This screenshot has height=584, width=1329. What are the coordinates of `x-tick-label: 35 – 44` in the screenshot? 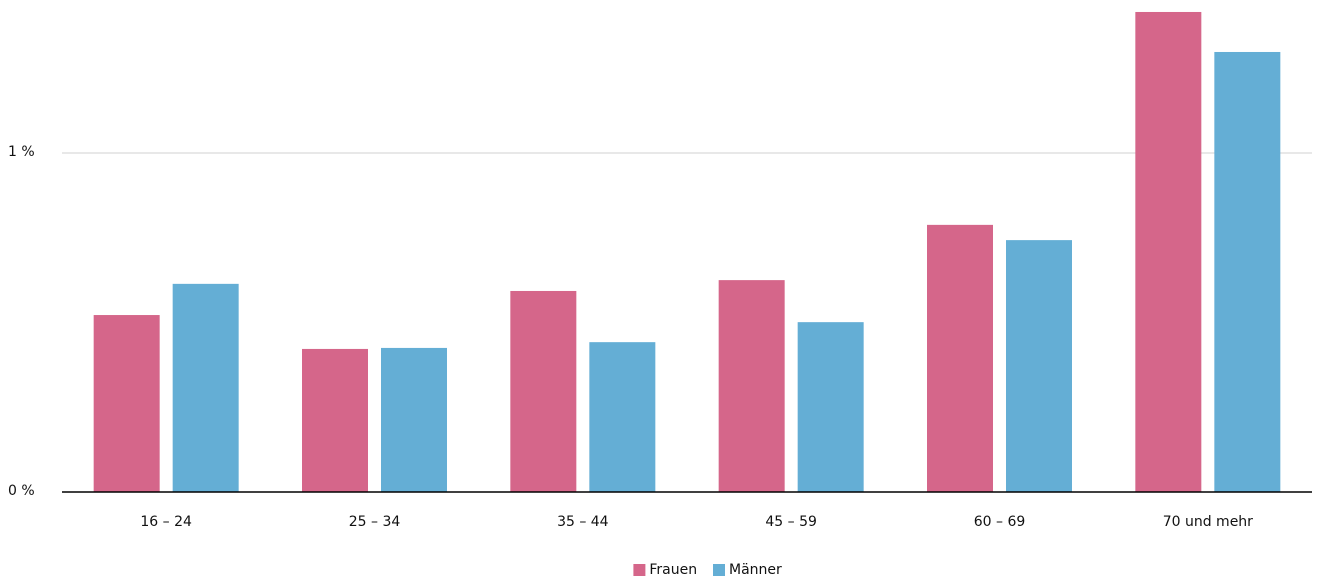 It's located at (583, 522).